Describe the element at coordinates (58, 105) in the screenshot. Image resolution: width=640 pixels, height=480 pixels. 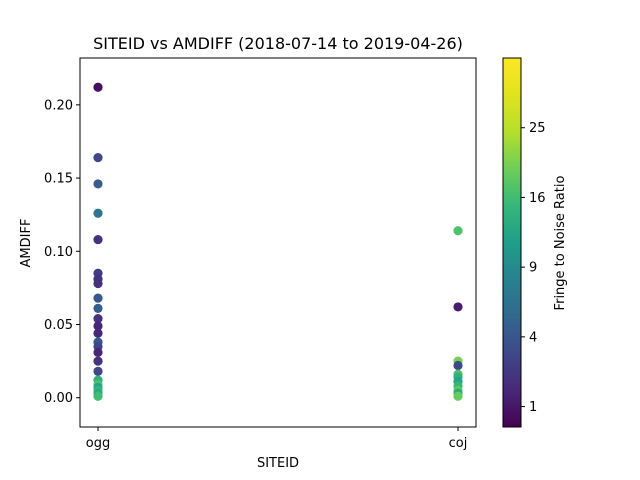
I see `y-tick-label: 0.20` at that location.